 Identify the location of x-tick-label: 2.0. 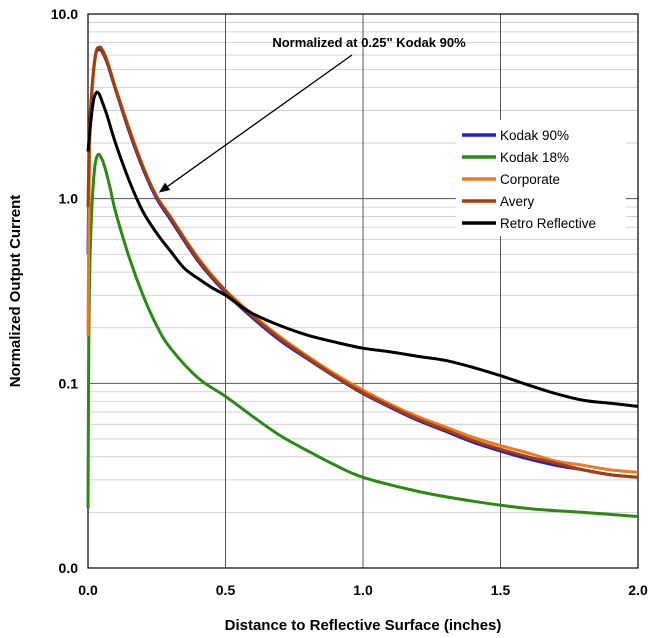
(638, 590).